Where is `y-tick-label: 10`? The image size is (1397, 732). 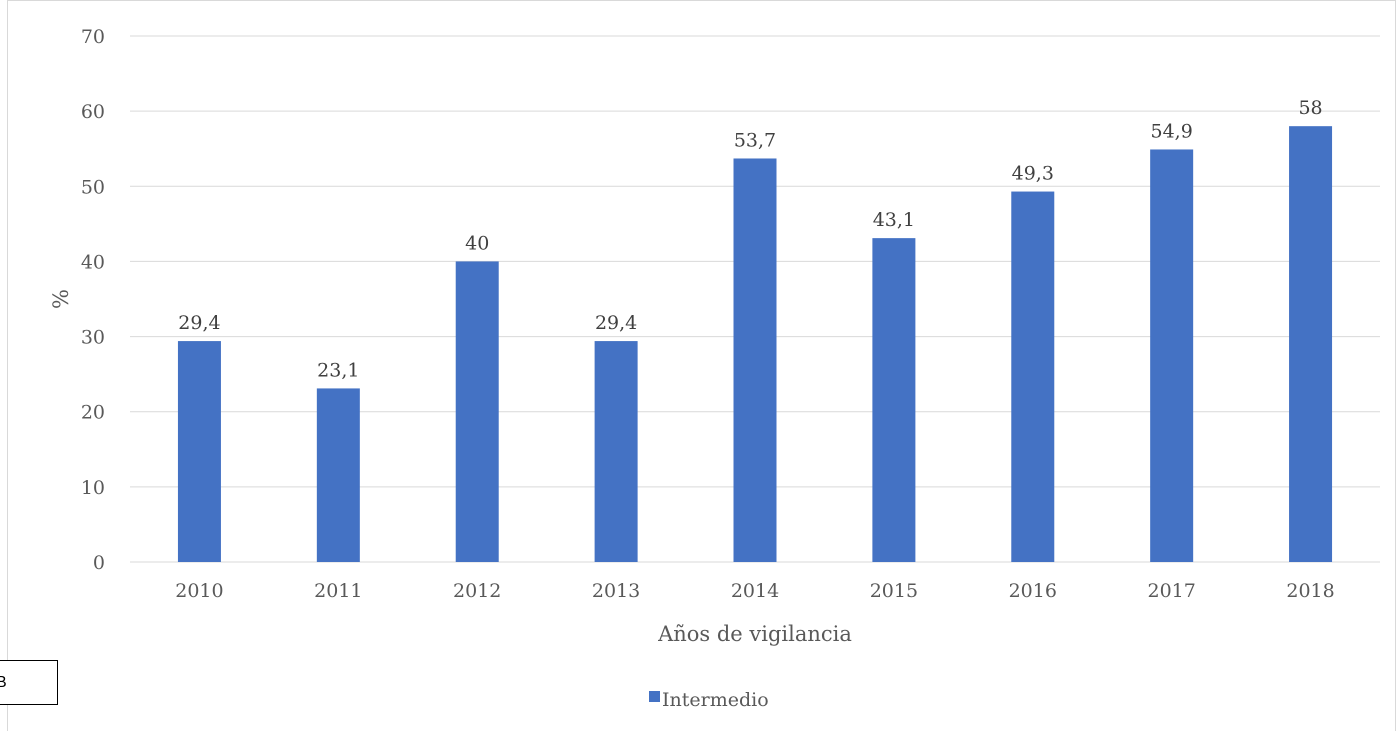
y-tick-label: 10 is located at coordinates (93, 488).